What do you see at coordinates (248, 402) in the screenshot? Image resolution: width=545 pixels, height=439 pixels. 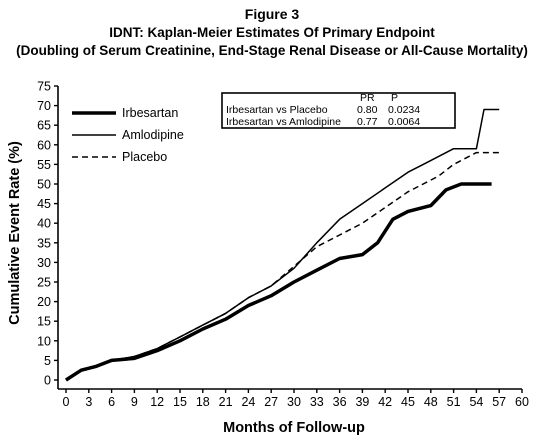 I see `x-tick-label: 24` at bounding box center [248, 402].